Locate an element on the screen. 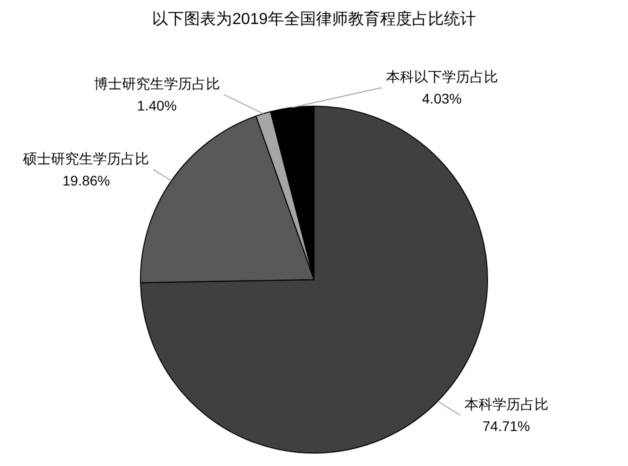 Image resolution: width=628 pixels, height=466 pixels. data-label: 74.71% is located at coordinates (506, 426).